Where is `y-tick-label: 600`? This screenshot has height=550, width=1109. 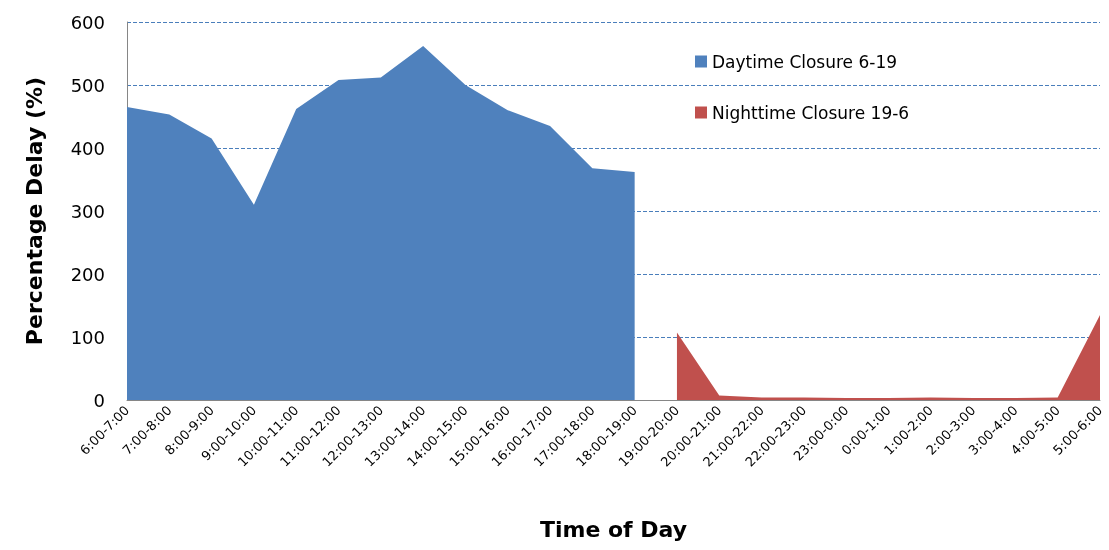 y-tick-label: 600 is located at coordinates (87, 22).